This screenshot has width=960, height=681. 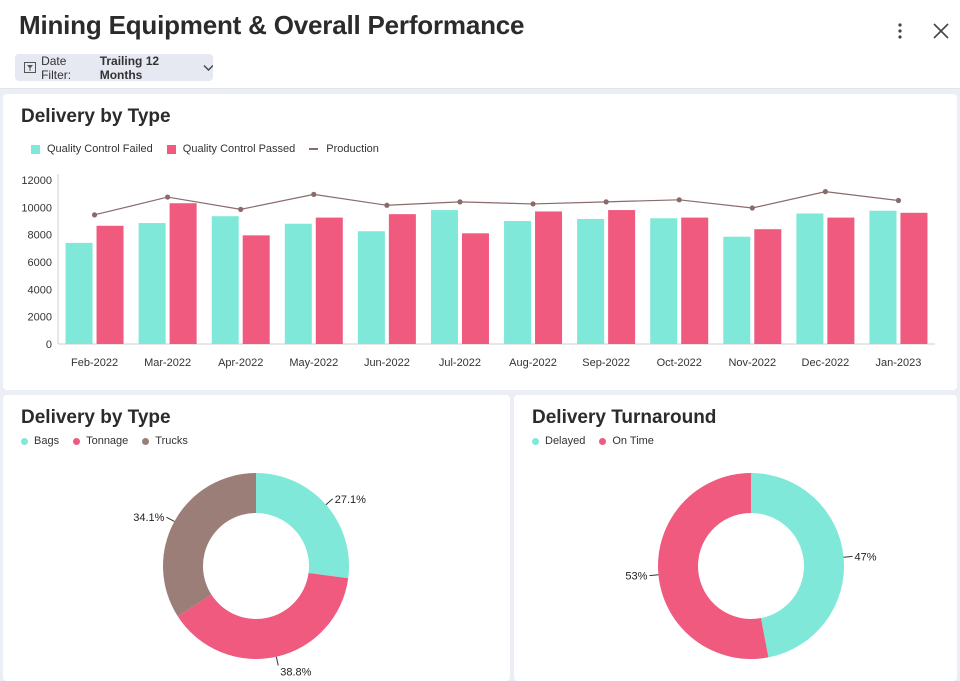 I want to click on x-tick-label: Jun-2022, so click(x=387, y=363).